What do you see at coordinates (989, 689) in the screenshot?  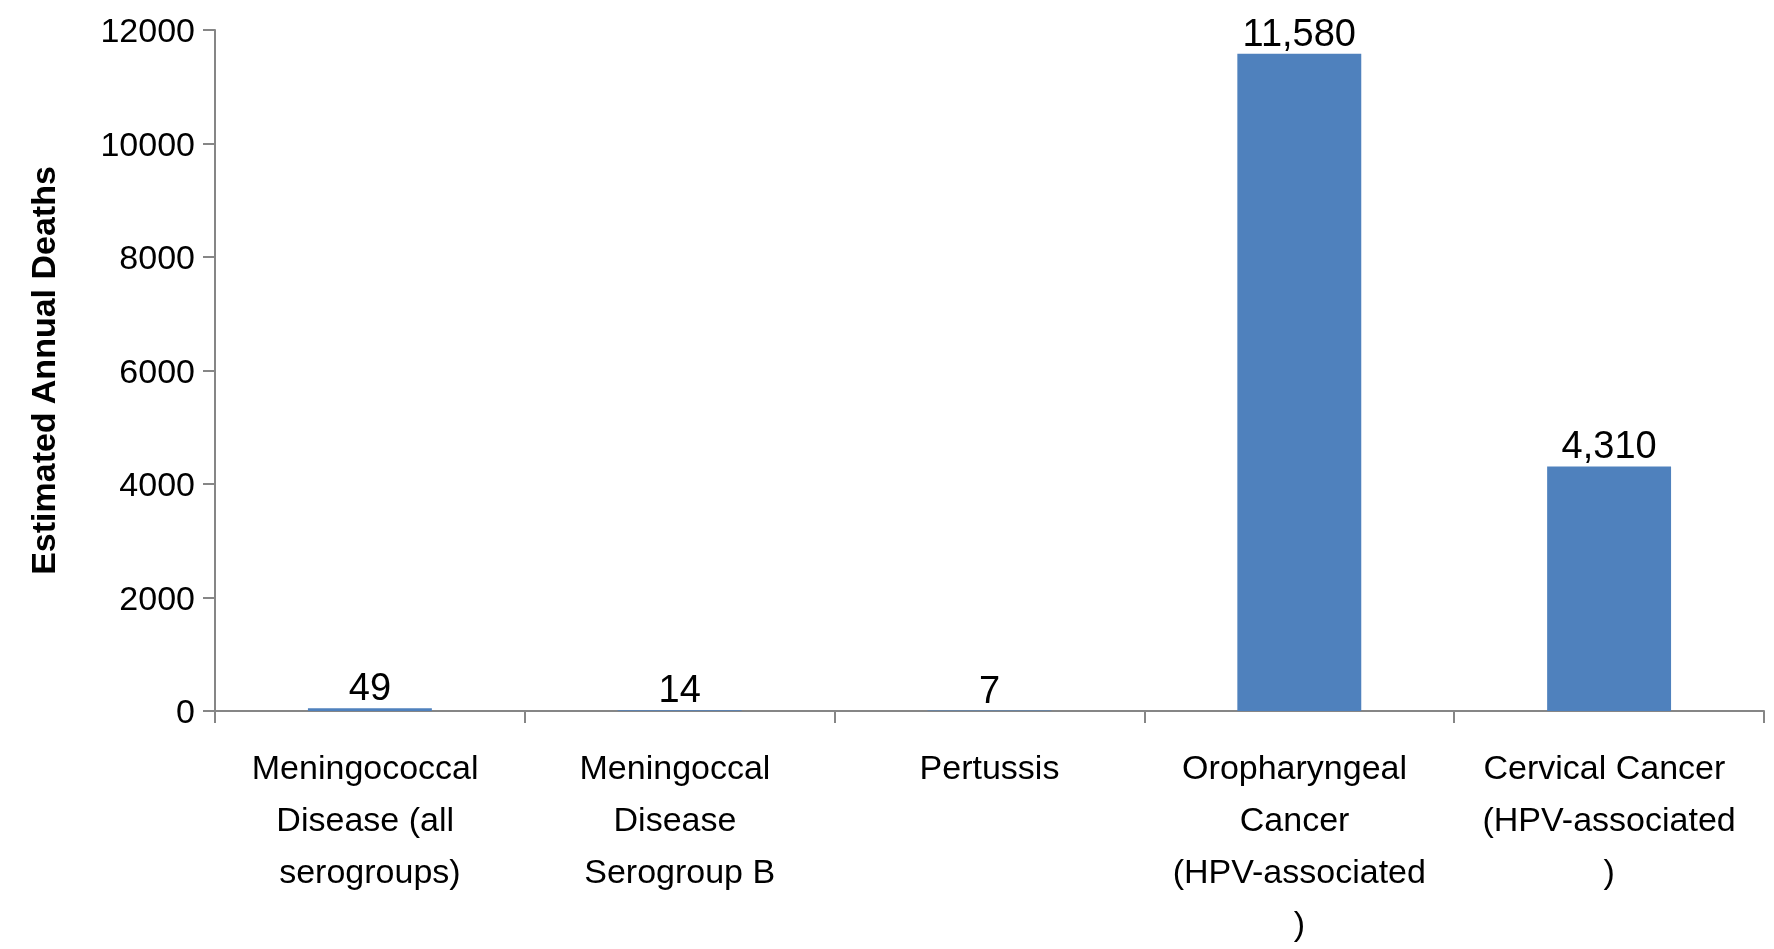 I see `data-label: 7` at bounding box center [989, 689].